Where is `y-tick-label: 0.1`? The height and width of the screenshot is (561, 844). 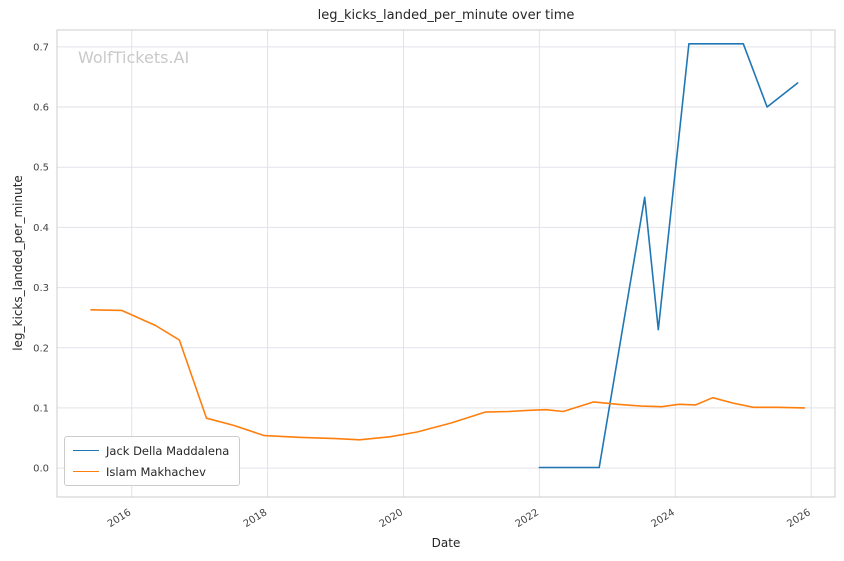
y-tick-label: 0.1 is located at coordinates (41, 408).